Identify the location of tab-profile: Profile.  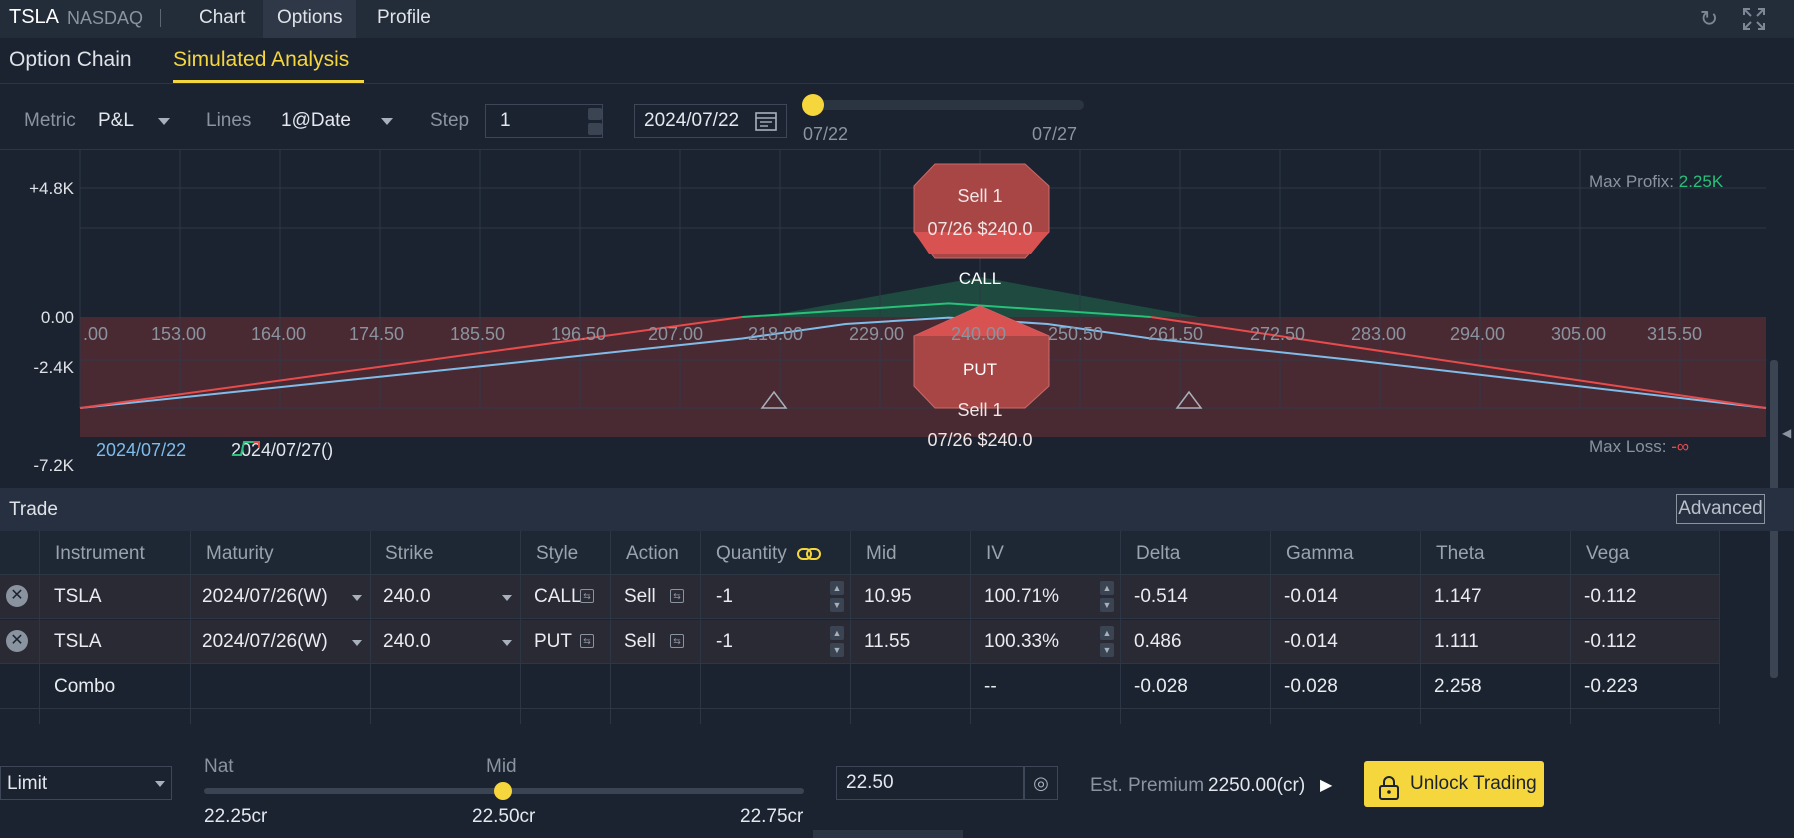
(404, 19).